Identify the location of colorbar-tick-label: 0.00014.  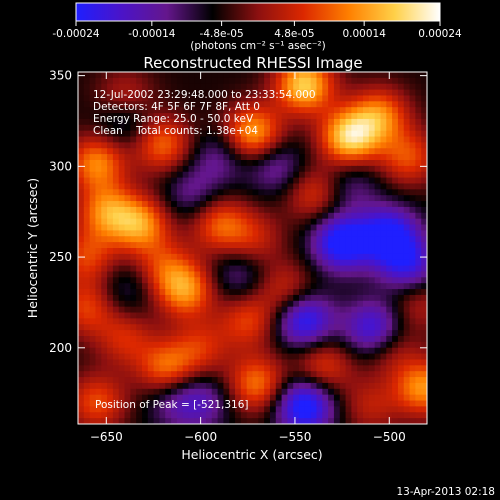
(364, 34).